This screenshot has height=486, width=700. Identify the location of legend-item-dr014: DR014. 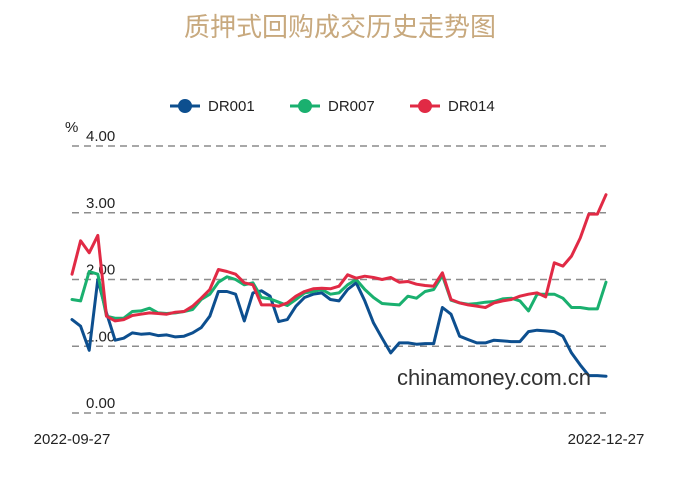
(452, 106).